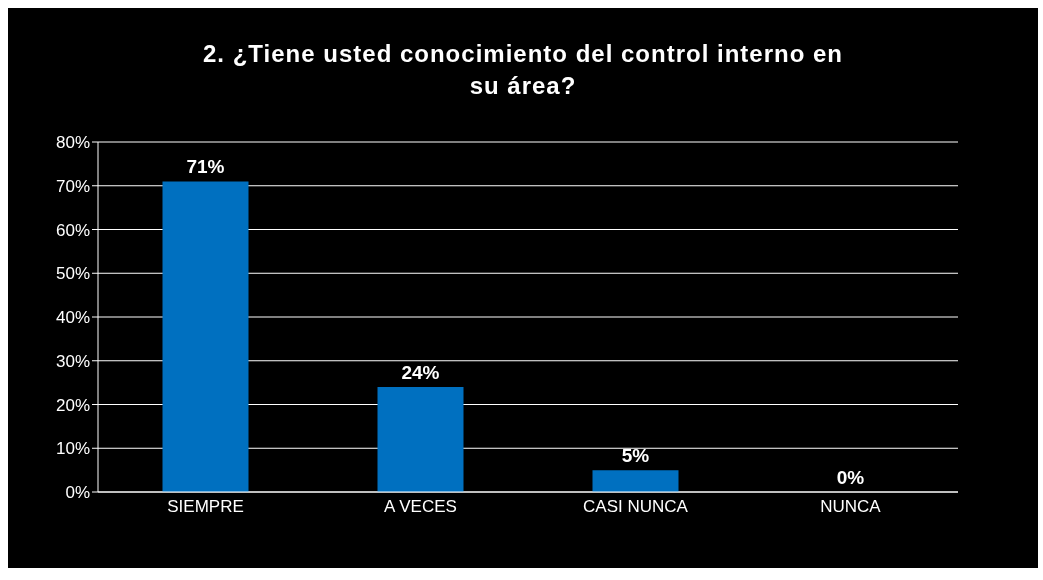 Image resolution: width=1043 pixels, height=580 pixels. Describe the element at coordinates (77, 493) in the screenshot. I see `y-tick-label: 0%` at that location.